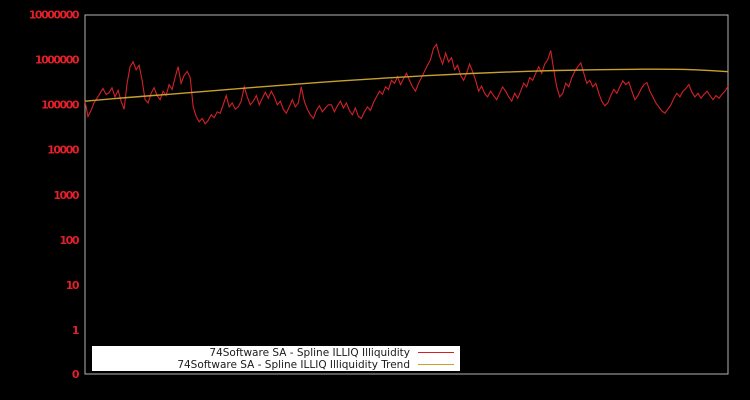 The height and width of the screenshot is (400, 750). Describe the element at coordinates (66, 195) in the screenshot. I see `y-axis-tick-label: 1000` at that location.